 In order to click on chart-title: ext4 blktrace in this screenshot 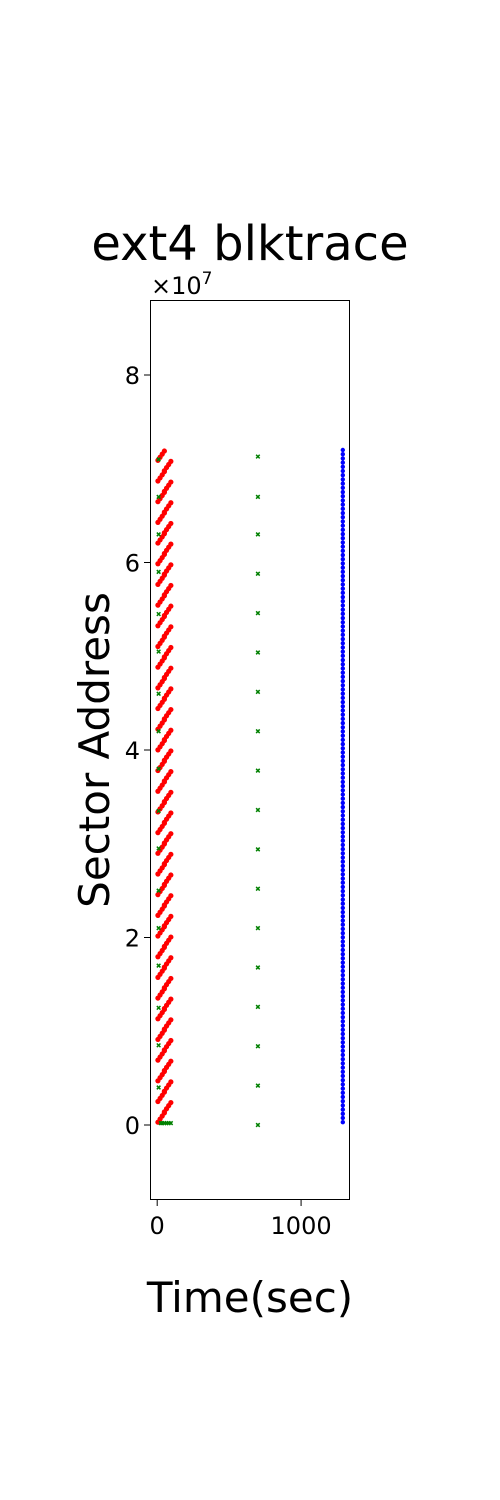, I will do `click(249, 244)`.